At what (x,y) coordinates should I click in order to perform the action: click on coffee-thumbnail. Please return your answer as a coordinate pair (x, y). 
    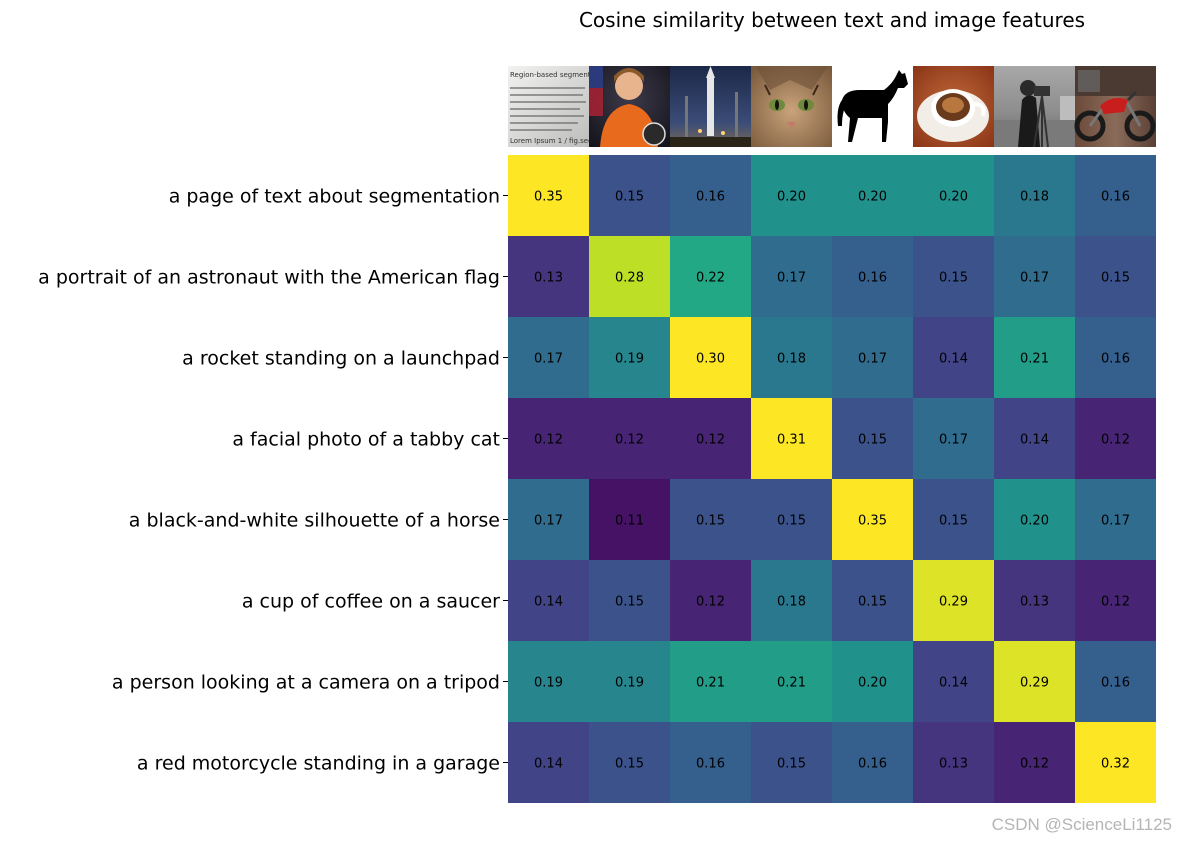
    Looking at the image, I should click on (953, 106).